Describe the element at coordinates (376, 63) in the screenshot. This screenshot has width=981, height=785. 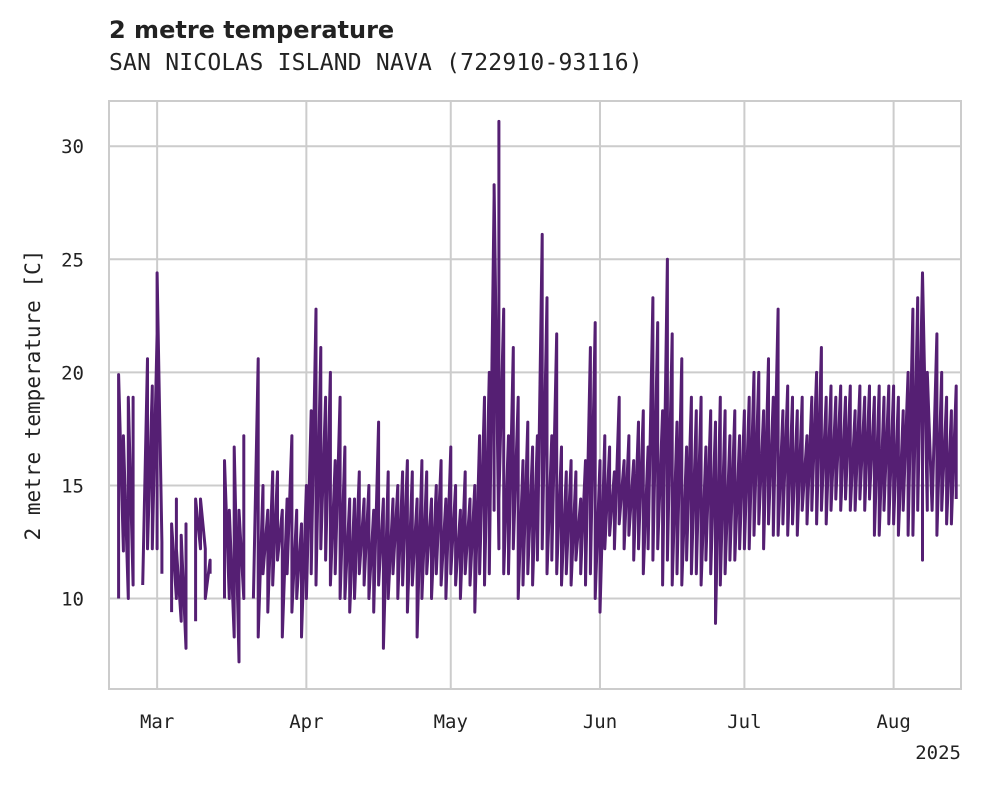
I see `chart-subtitle: SAN NICOLAS ISLAND NAVA (722910-93116)` at that location.